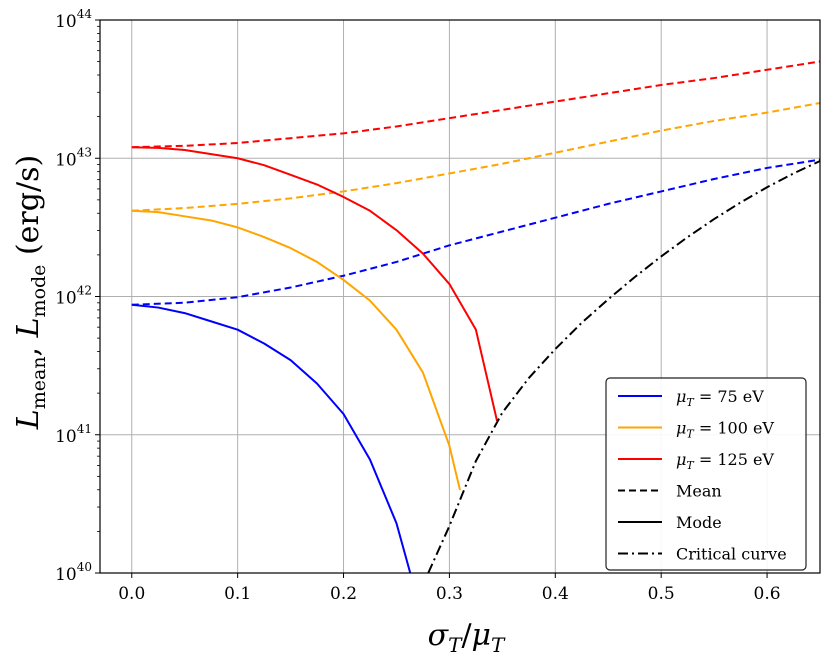 This screenshot has height=658, width=830. What do you see at coordinates (555, 594) in the screenshot?
I see `x-tick-label: 0.4` at bounding box center [555, 594].